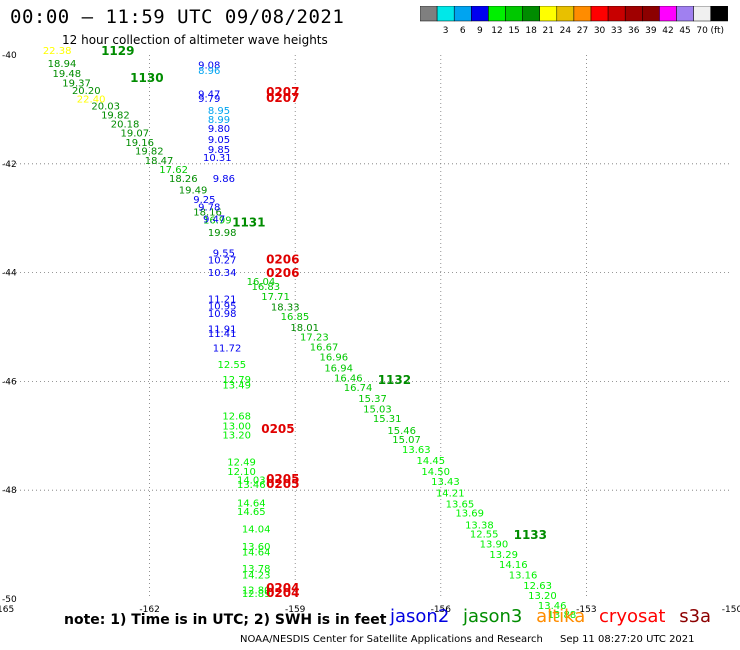  What do you see at coordinates (574, 21) in the screenshot?
I see `color-scale-legend: 3 6 9 12 15 18 21 24 27 30 33 36 39 42 45 70 (ft)` at bounding box center [574, 21].